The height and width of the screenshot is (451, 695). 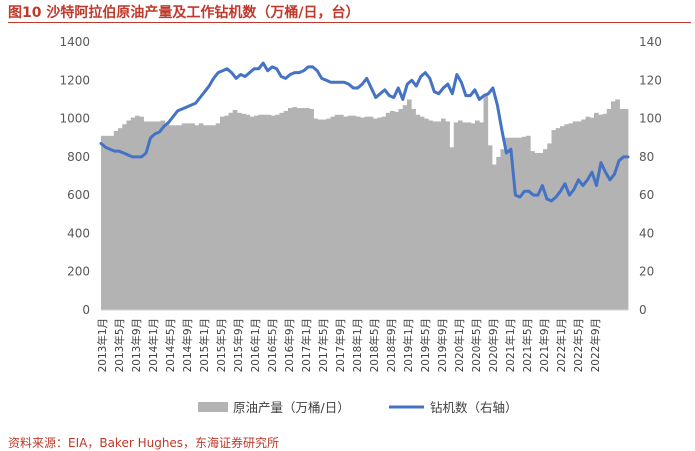 I want to click on x-axis-tick-label: 2015年9月, so click(x=238, y=345).